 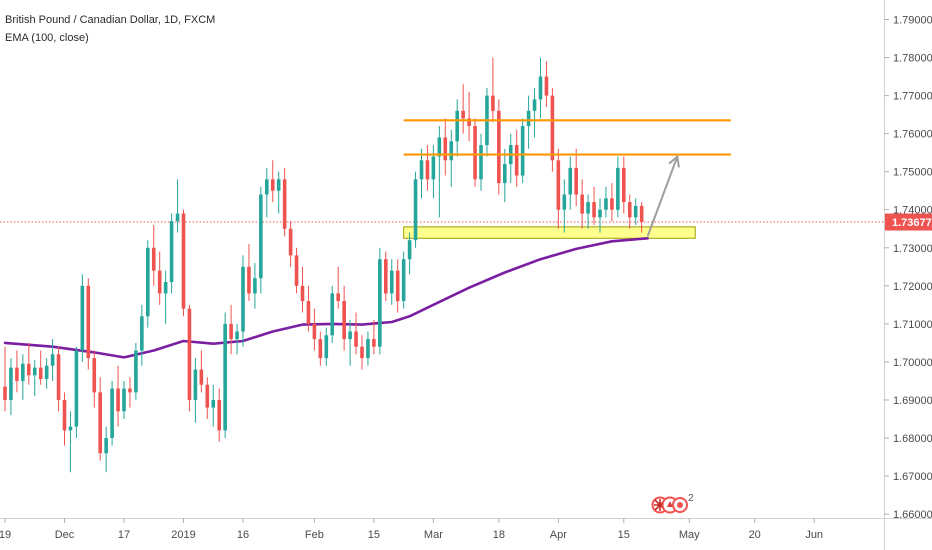 What do you see at coordinates (549, 232) in the screenshot?
I see `support-zone` at bounding box center [549, 232].